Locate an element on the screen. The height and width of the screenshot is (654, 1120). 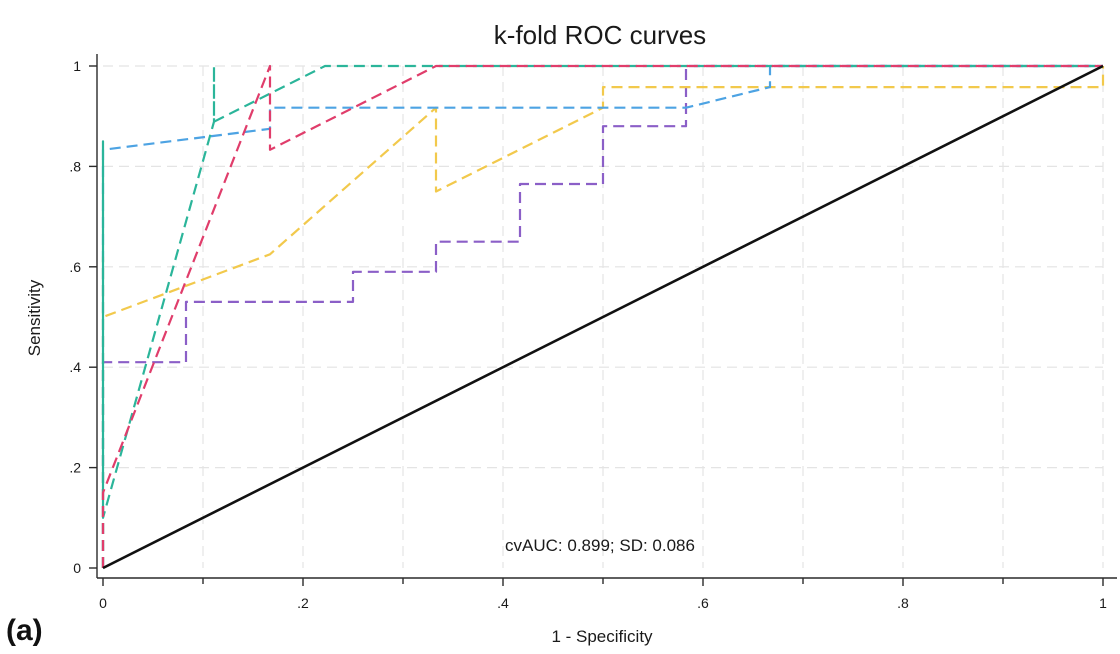
panel-label: (a) is located at coordinates (24, 630).